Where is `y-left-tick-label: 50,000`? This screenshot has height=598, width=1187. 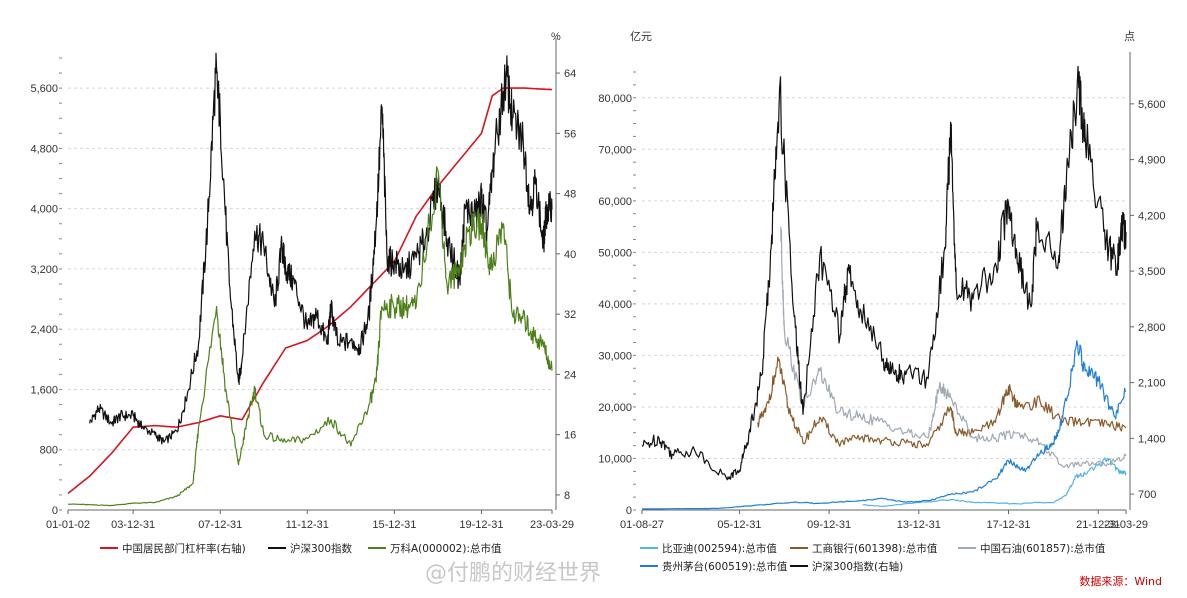
y-left-tick-label: 50,000 is located at coordinates (615, 253).